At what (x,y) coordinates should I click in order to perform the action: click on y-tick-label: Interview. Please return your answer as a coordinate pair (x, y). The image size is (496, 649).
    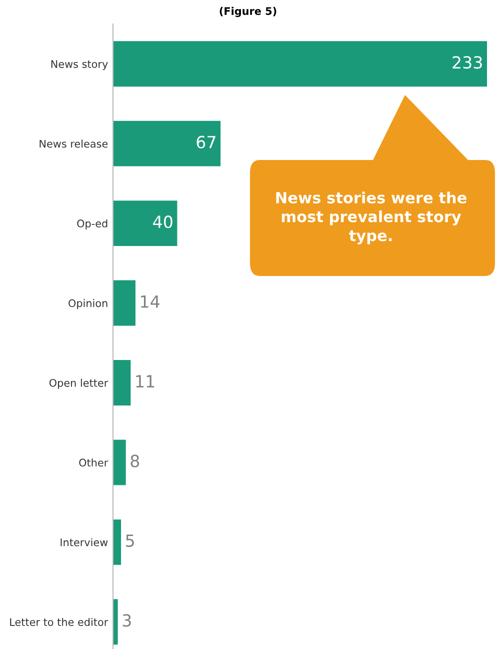
    Looking at the image, I should click on (84, 542).